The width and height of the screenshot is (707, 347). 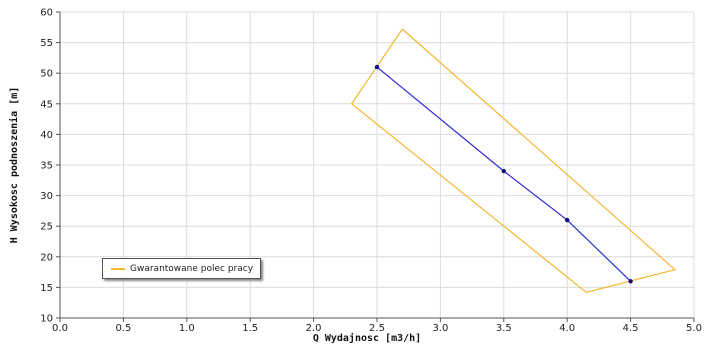 What do you see at coordinates (46, 104) in the screenshot?
I see `y-tick-label: 45` at bounding box center [46, 104].